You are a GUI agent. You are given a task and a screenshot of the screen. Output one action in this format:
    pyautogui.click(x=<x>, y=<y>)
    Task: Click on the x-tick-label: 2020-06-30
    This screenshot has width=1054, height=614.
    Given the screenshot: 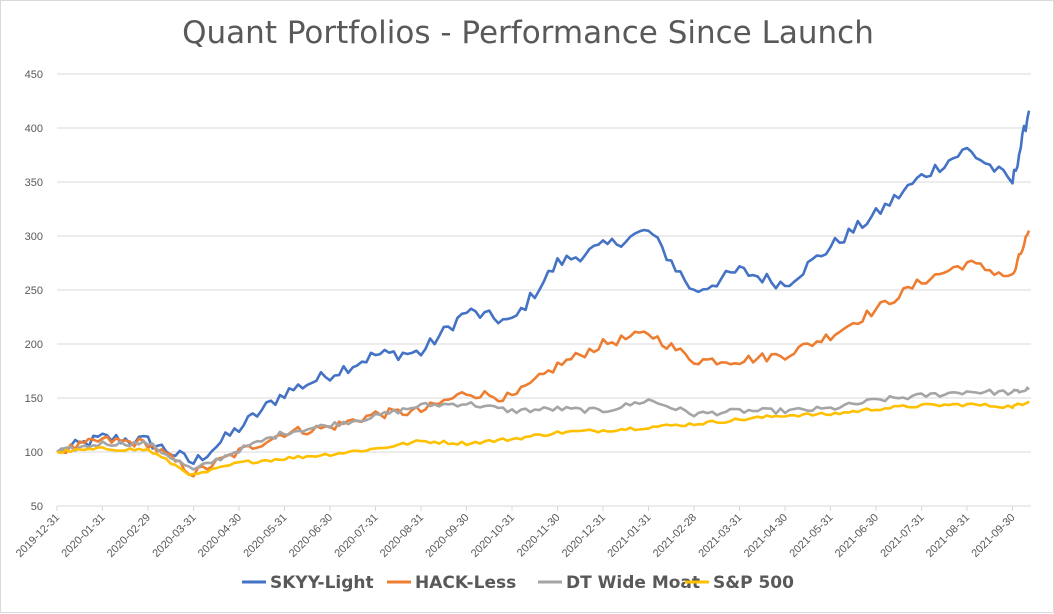 What is the action you would take?
    pyautogui.click(x=311, y=536)
    